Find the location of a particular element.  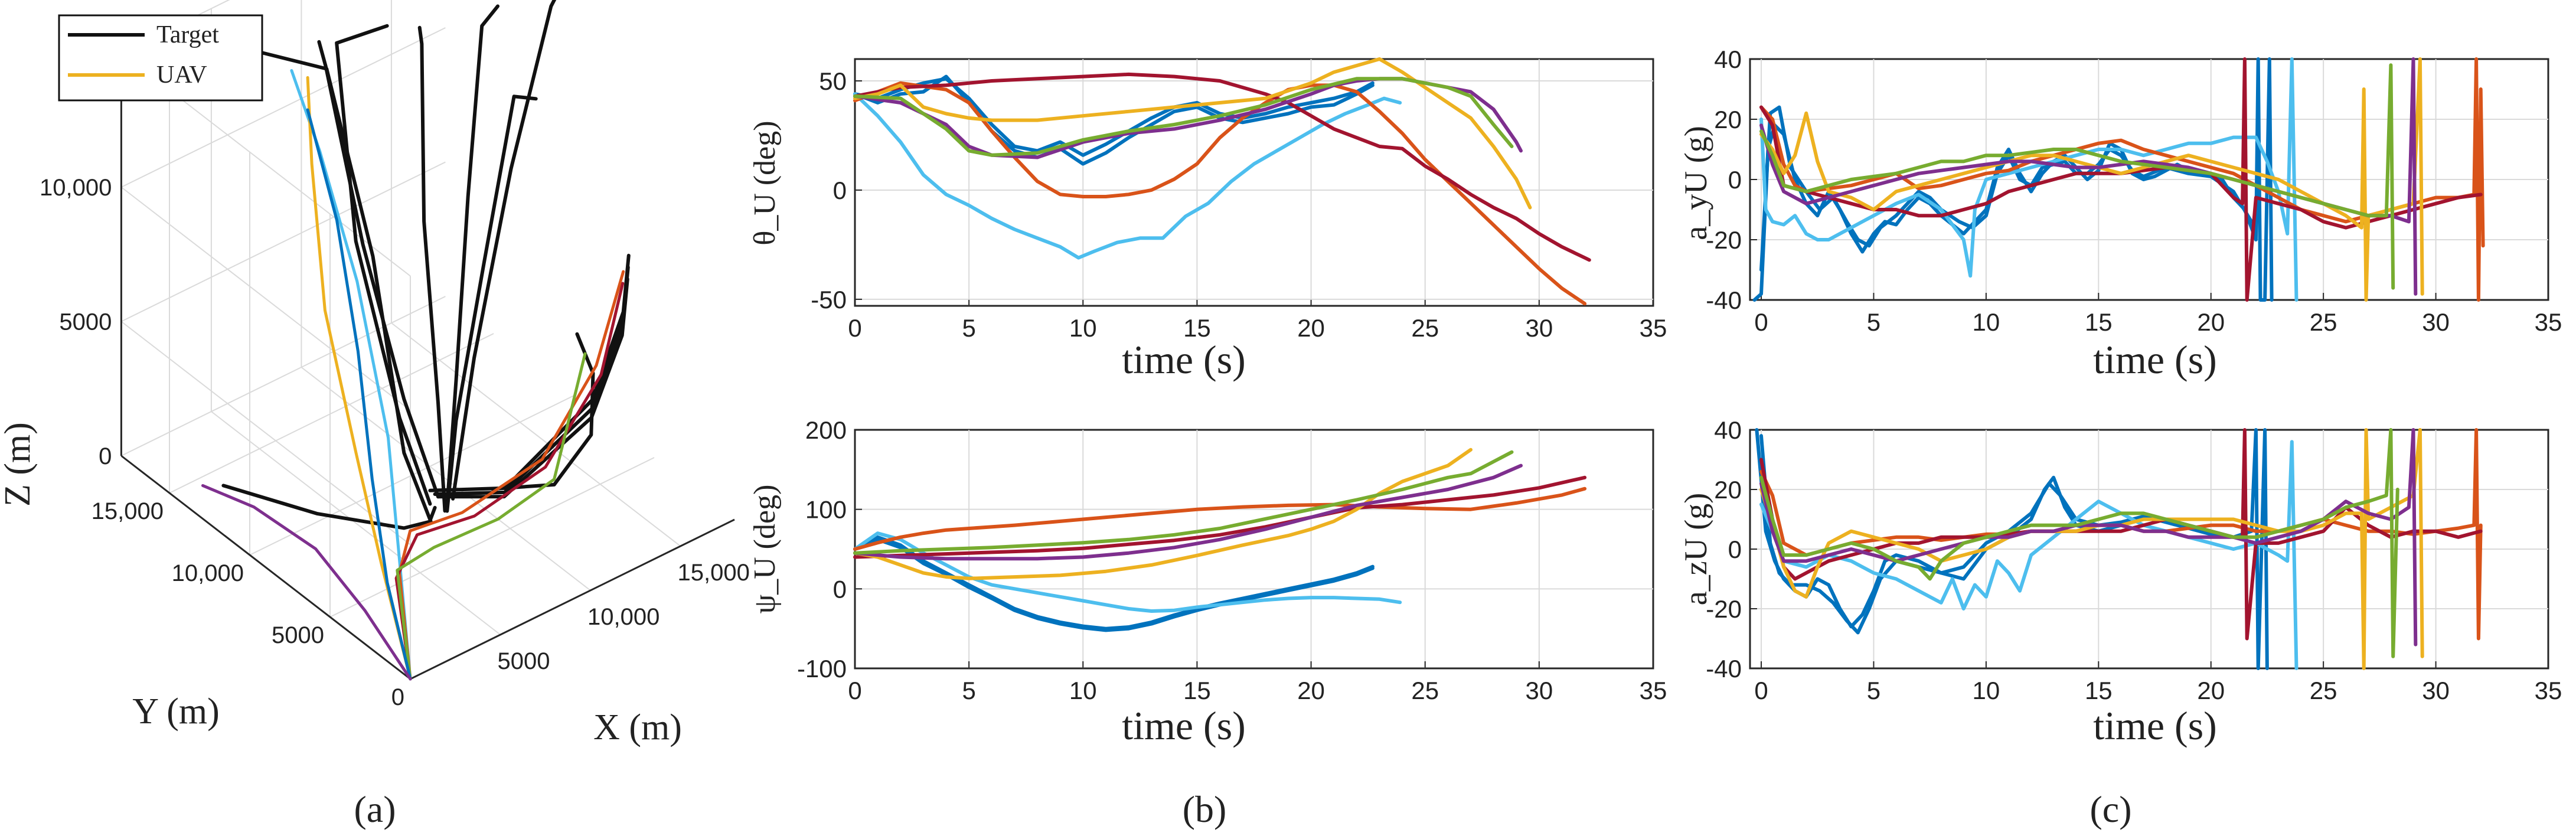

y-tick-label: -20 is located at coordinates (1724, 609).